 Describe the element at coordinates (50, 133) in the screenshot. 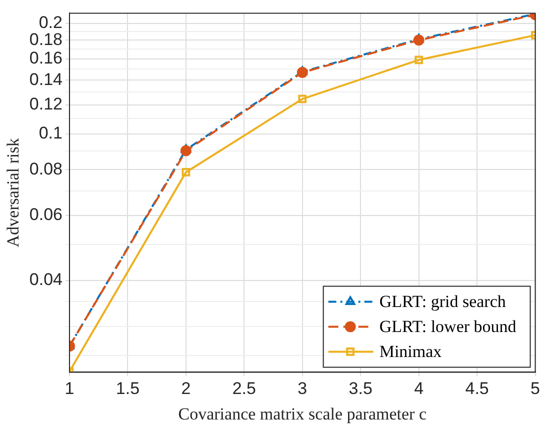

I see `y-tick-label: 0.1` at that location.